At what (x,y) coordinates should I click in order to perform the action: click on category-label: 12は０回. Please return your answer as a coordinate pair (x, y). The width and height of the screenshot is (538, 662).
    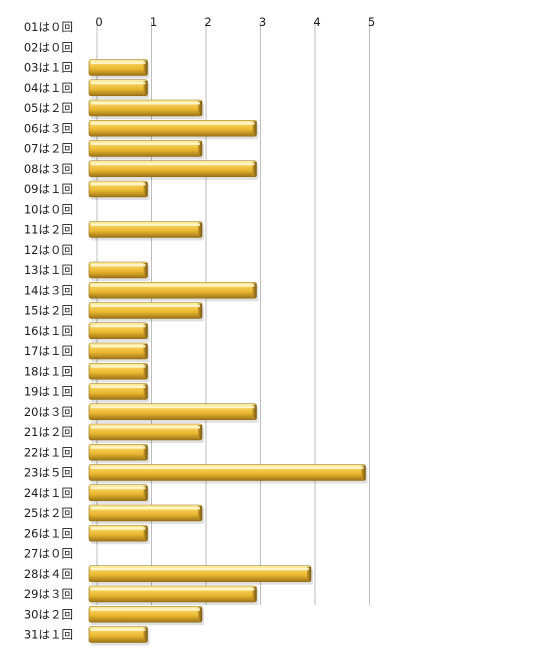
    Looking at the image, I should click on (48, 250).